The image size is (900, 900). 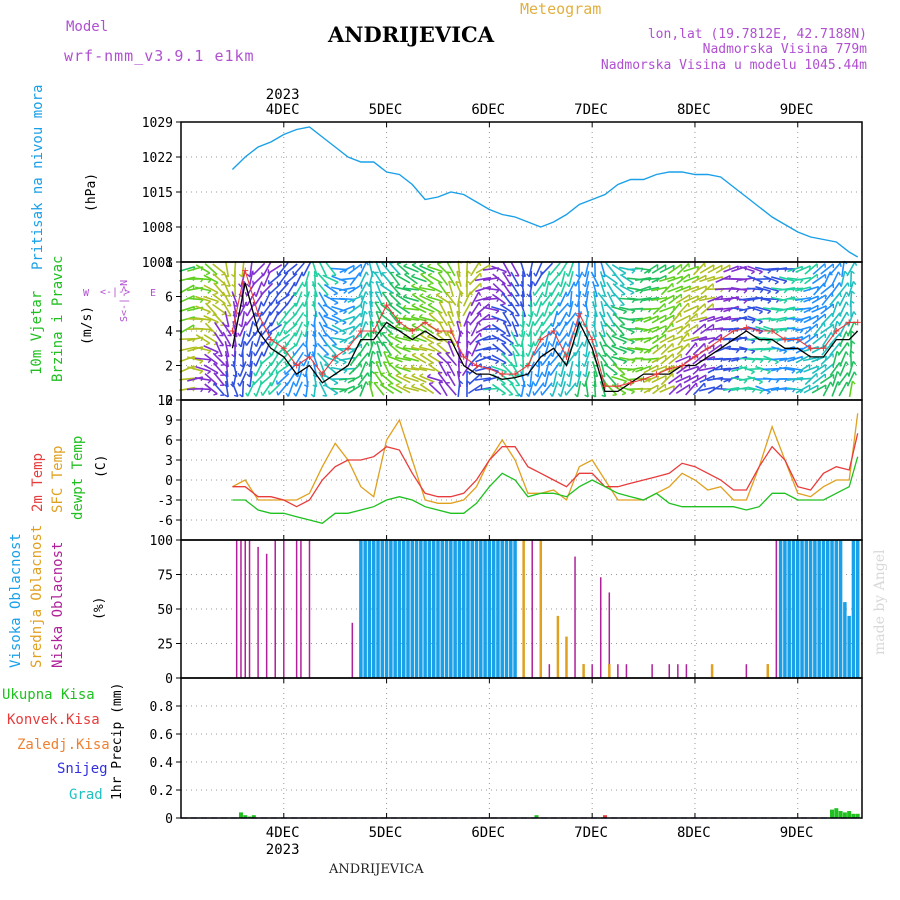 What do you see at coordinates (161, 735) in the screenshot?
I see `y-tick-label: 0.6` at bounding box center [161, 735].